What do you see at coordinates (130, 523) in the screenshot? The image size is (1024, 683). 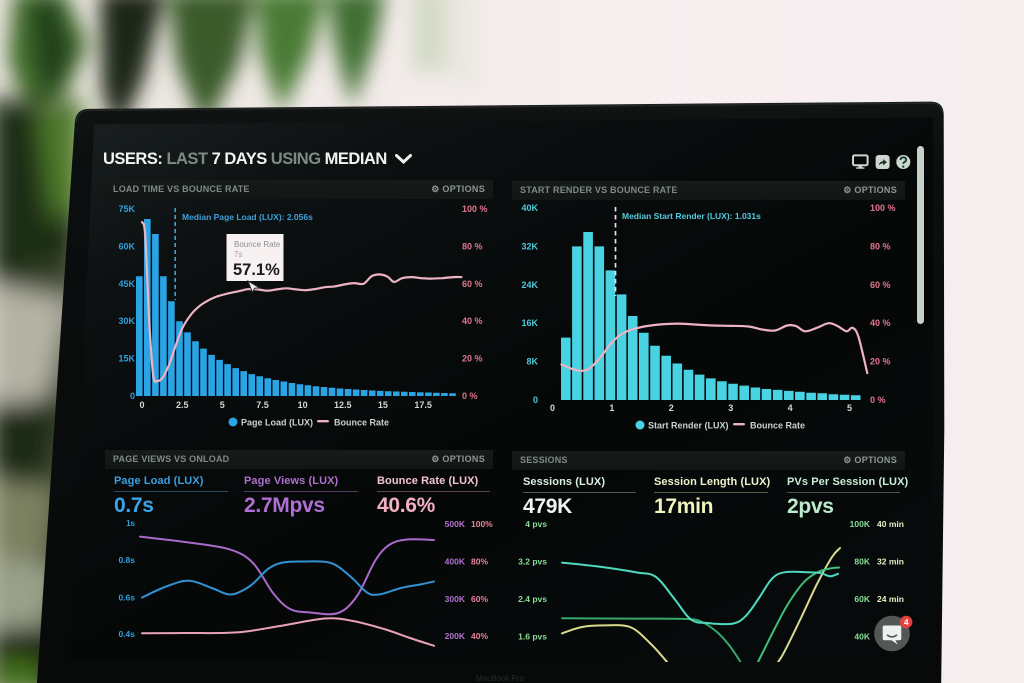 I see `svg-text: 1s` at bounding box center [130, 523].